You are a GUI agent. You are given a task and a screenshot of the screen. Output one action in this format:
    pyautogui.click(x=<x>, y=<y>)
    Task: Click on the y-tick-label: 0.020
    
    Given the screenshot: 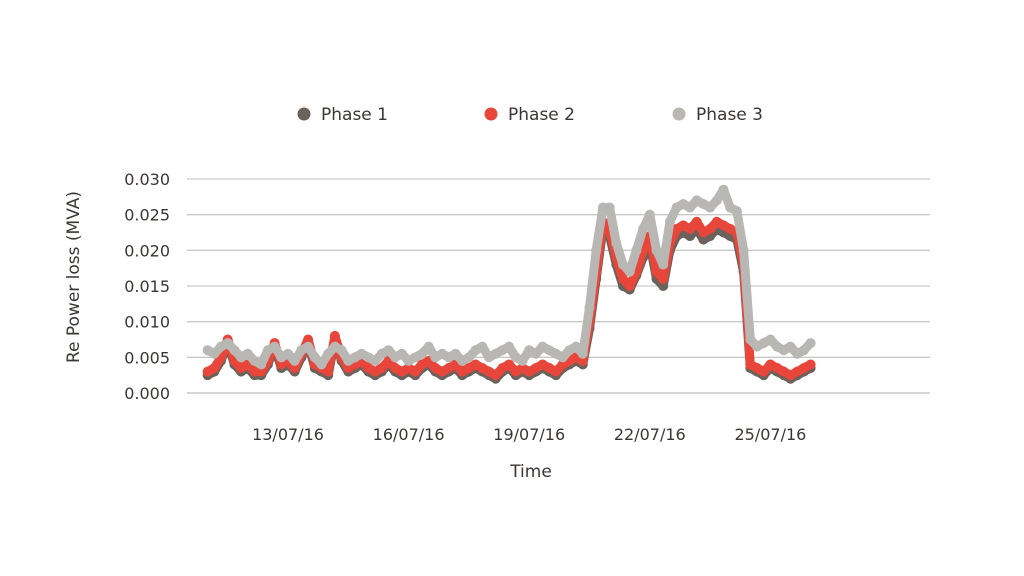 What is the action you would take?
    pyautogui.click(x=147, y=250)
    